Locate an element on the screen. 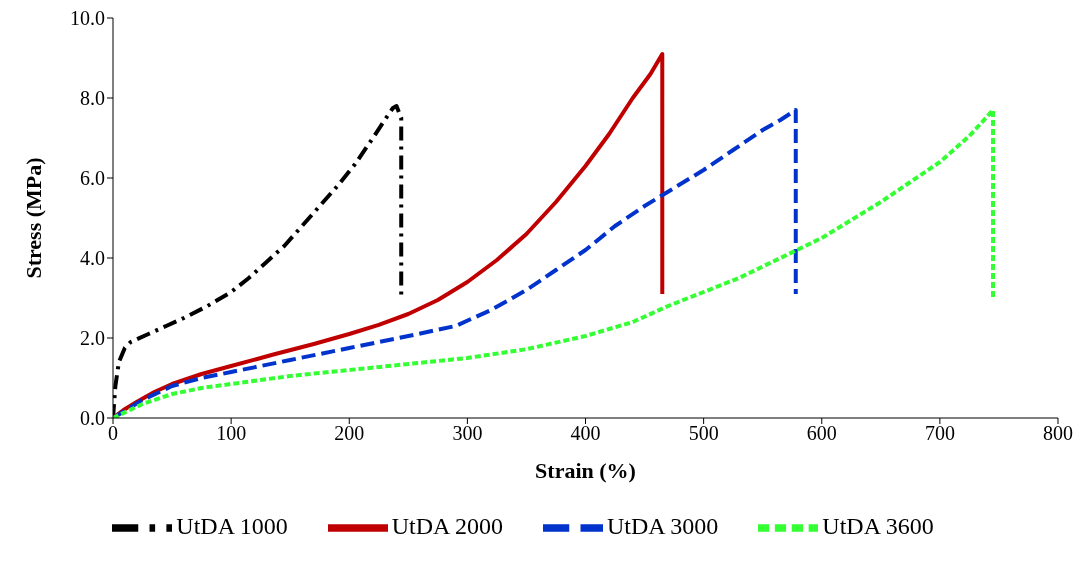  y-axis-title: Stress (MPa) is located at coordinates (33, 218).